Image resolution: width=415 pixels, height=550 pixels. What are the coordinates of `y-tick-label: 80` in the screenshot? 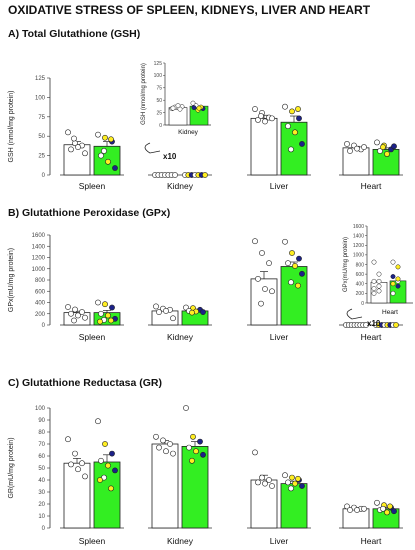 It's located at (41, 433).